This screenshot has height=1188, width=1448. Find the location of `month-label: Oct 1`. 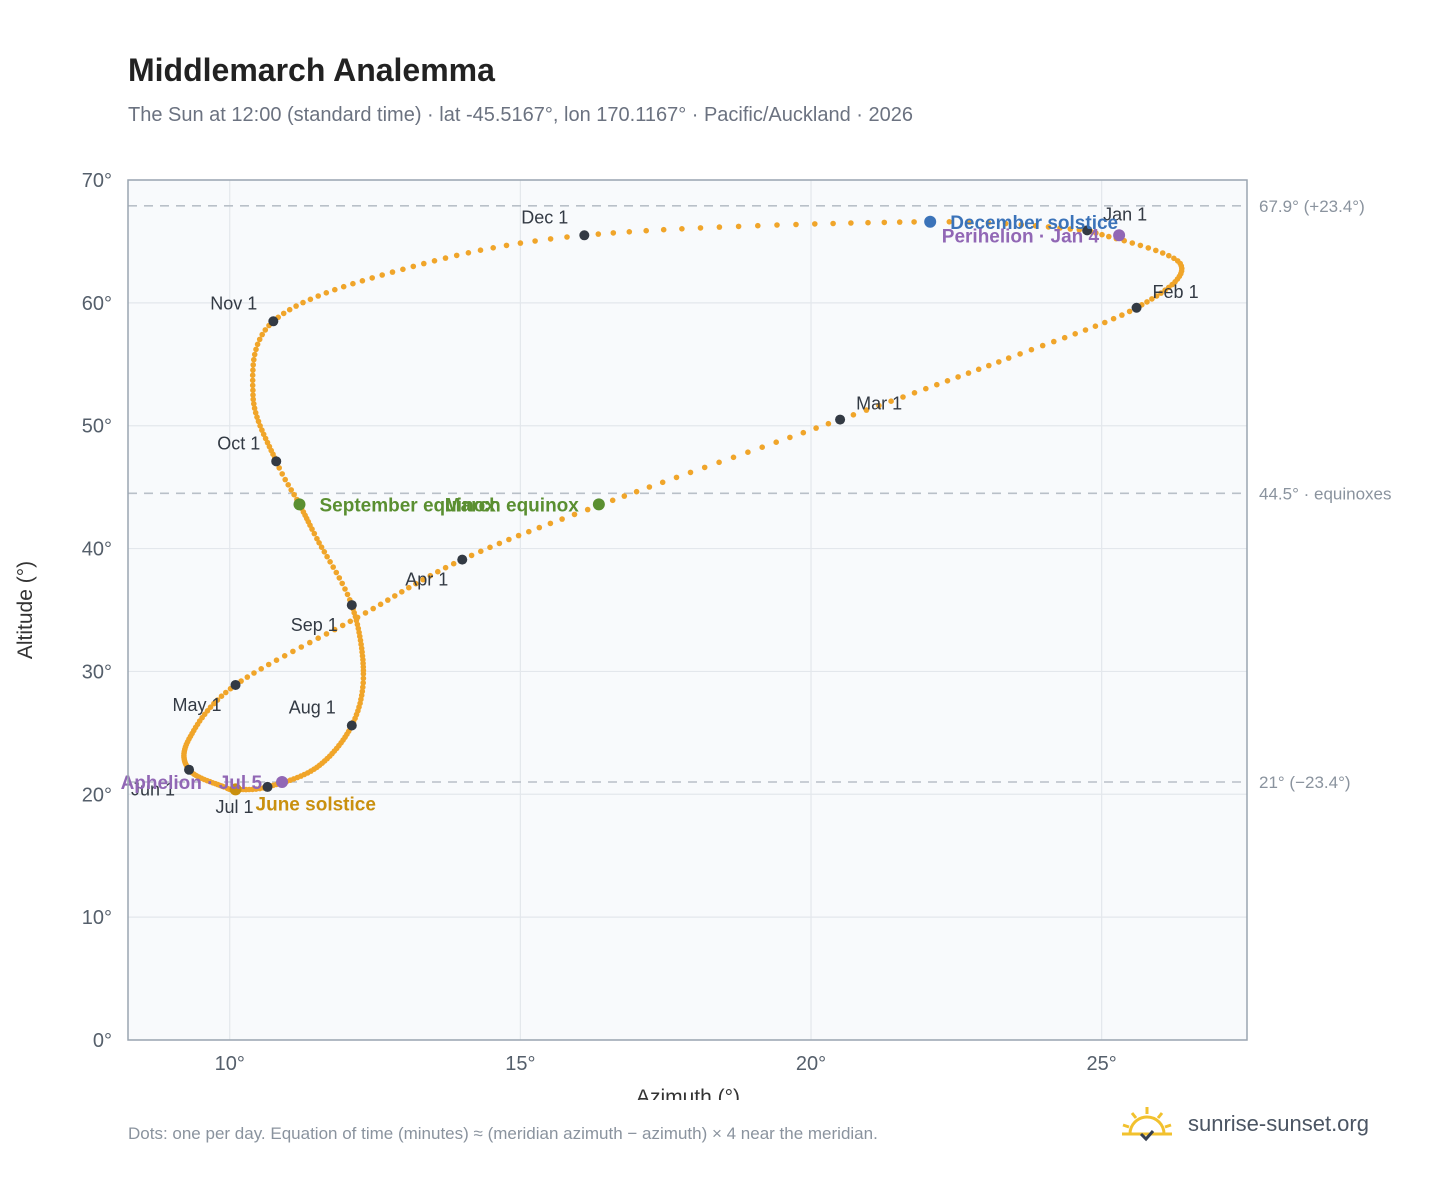

month-label: Oct 1 is located at coordinates (238, 443).